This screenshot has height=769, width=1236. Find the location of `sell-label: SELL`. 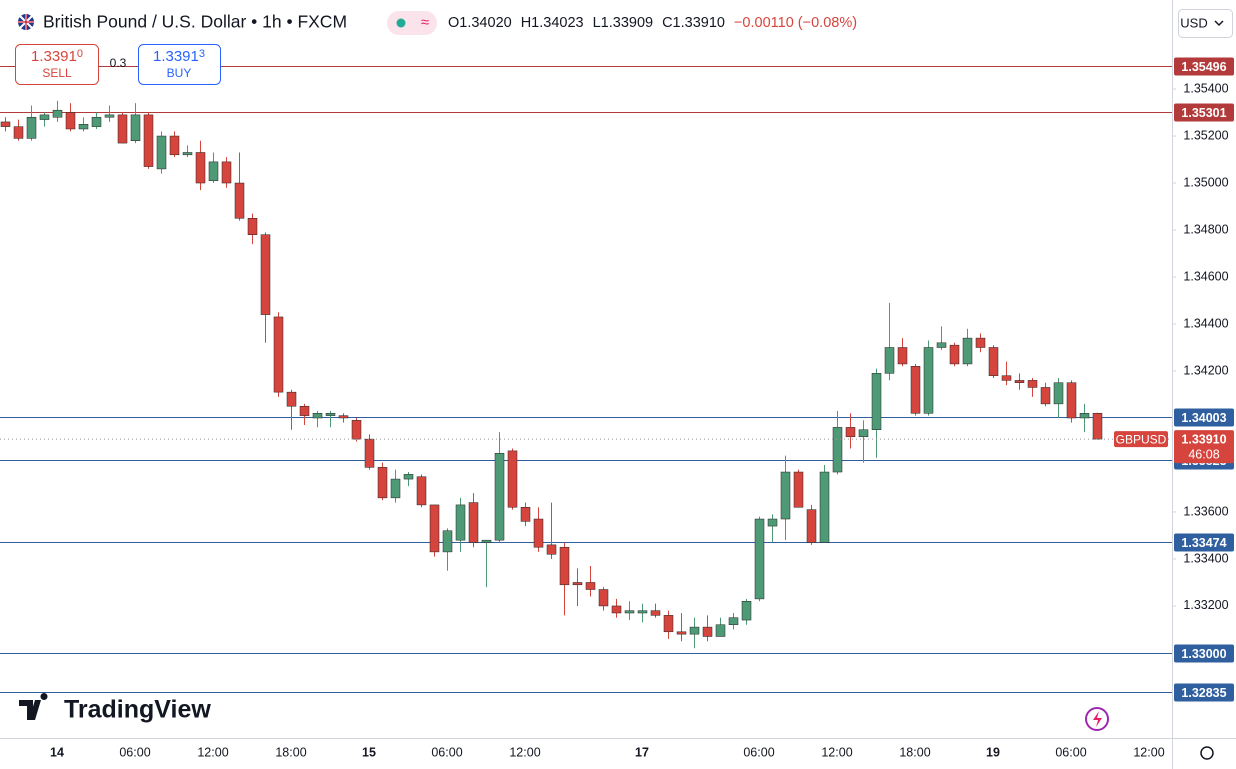

sell-label: SELL is located at coordinates (57, 73).